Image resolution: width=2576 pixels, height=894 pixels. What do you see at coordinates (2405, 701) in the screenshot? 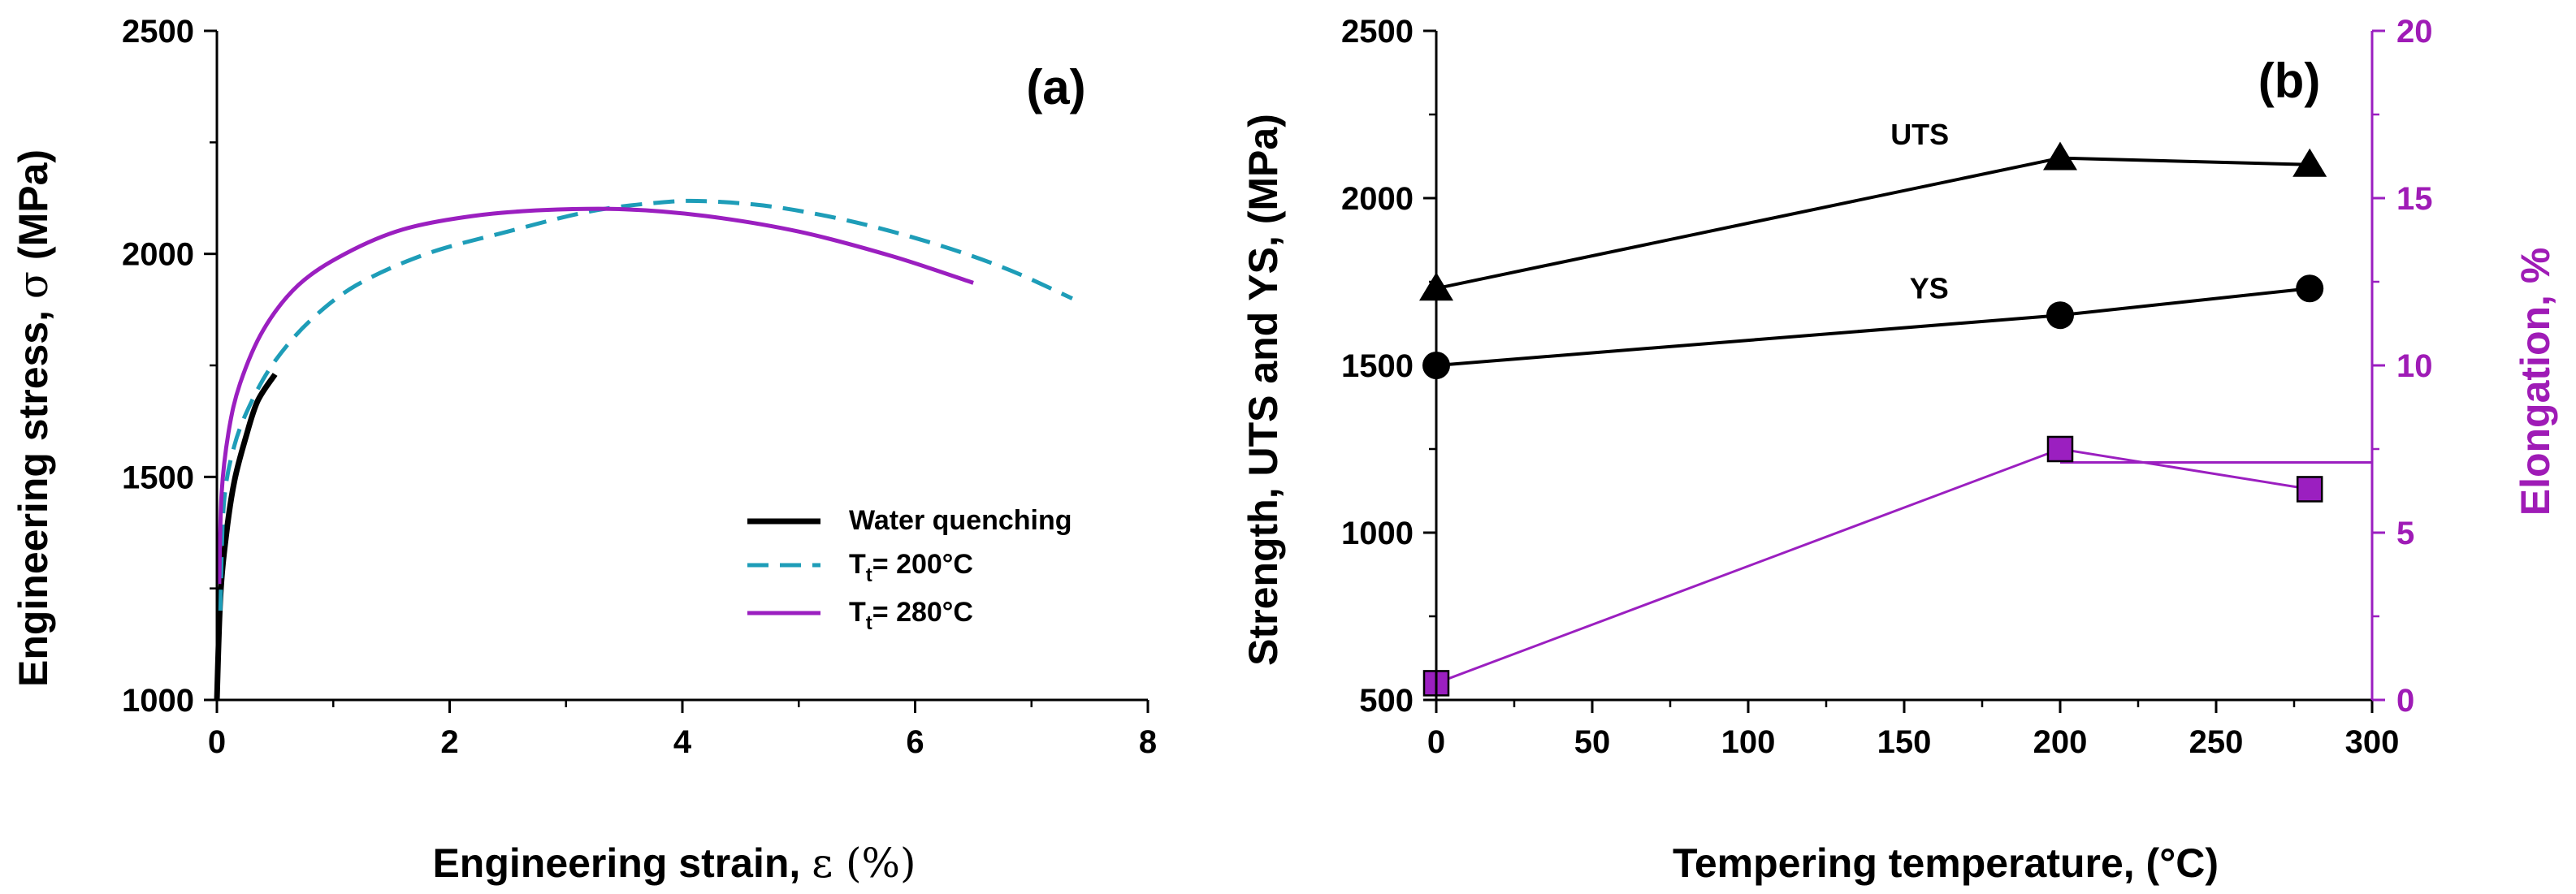
I see `panel-b-y2-tick-label: 0` at bounding box center [2405, 701].